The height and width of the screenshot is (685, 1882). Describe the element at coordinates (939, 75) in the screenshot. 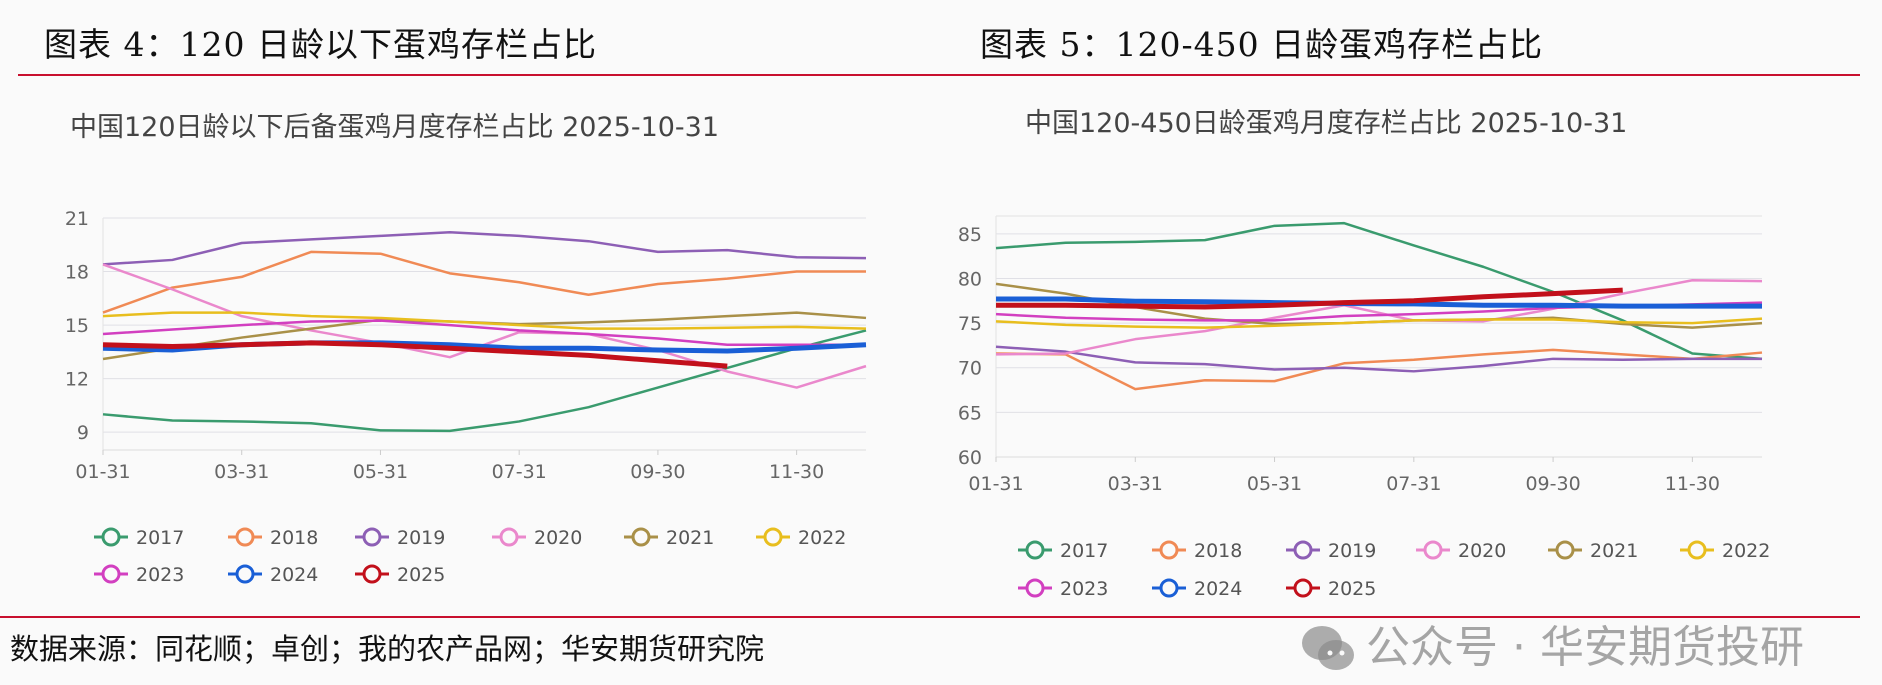

I see `title-divider` at that location.